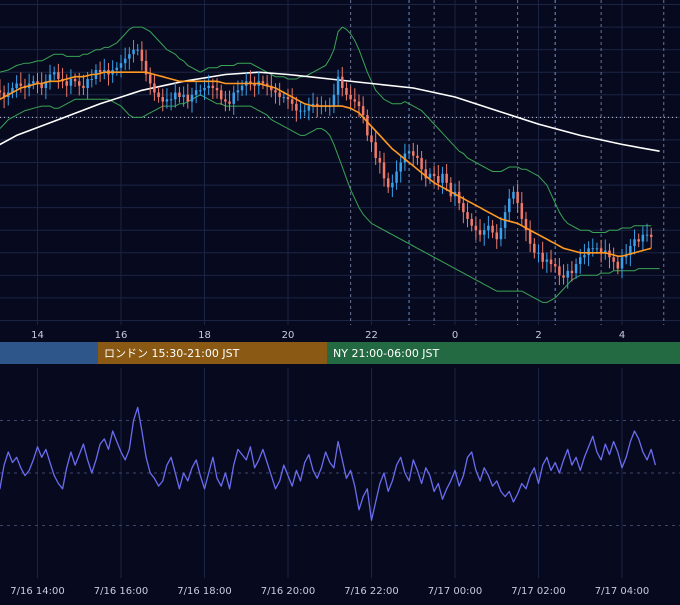  What do you see at coordinates (371, 335) in the screenshot?
I see `price-x-tick-label: 22` at bounding box center [371, 335].